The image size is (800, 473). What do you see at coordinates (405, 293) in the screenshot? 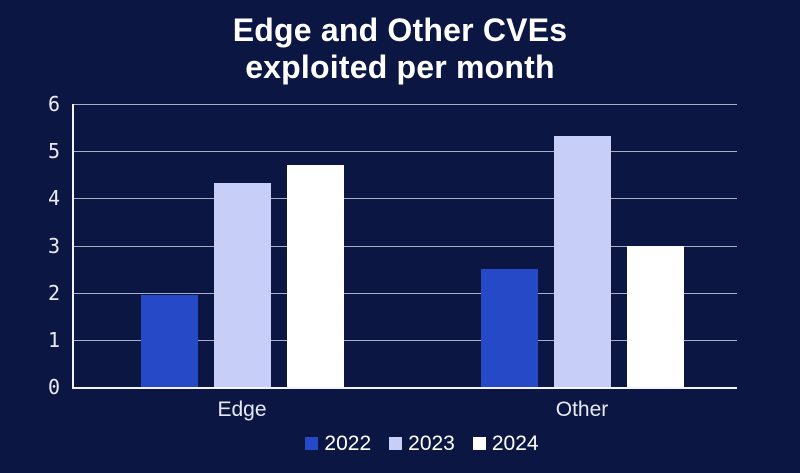
I see `gridline-y2` at bounding box center [405, 293].